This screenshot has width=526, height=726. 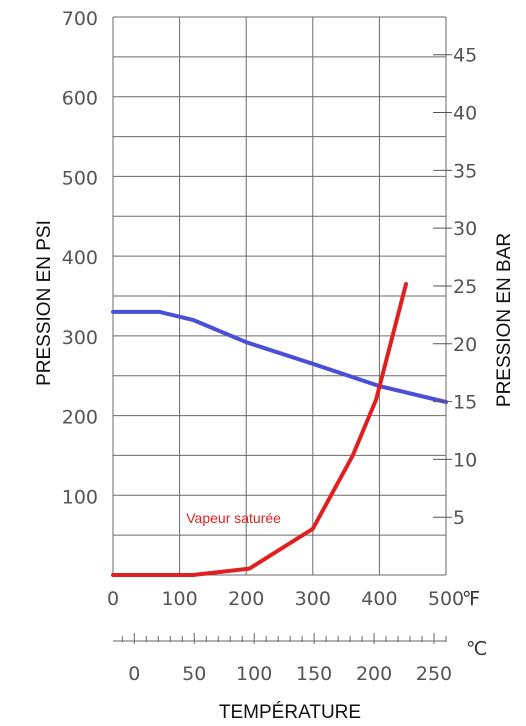 What do you see at coordinates (465, 403) in the screenshot?
I see `y2-tick-label: 15` at bounding box center [465, 403].